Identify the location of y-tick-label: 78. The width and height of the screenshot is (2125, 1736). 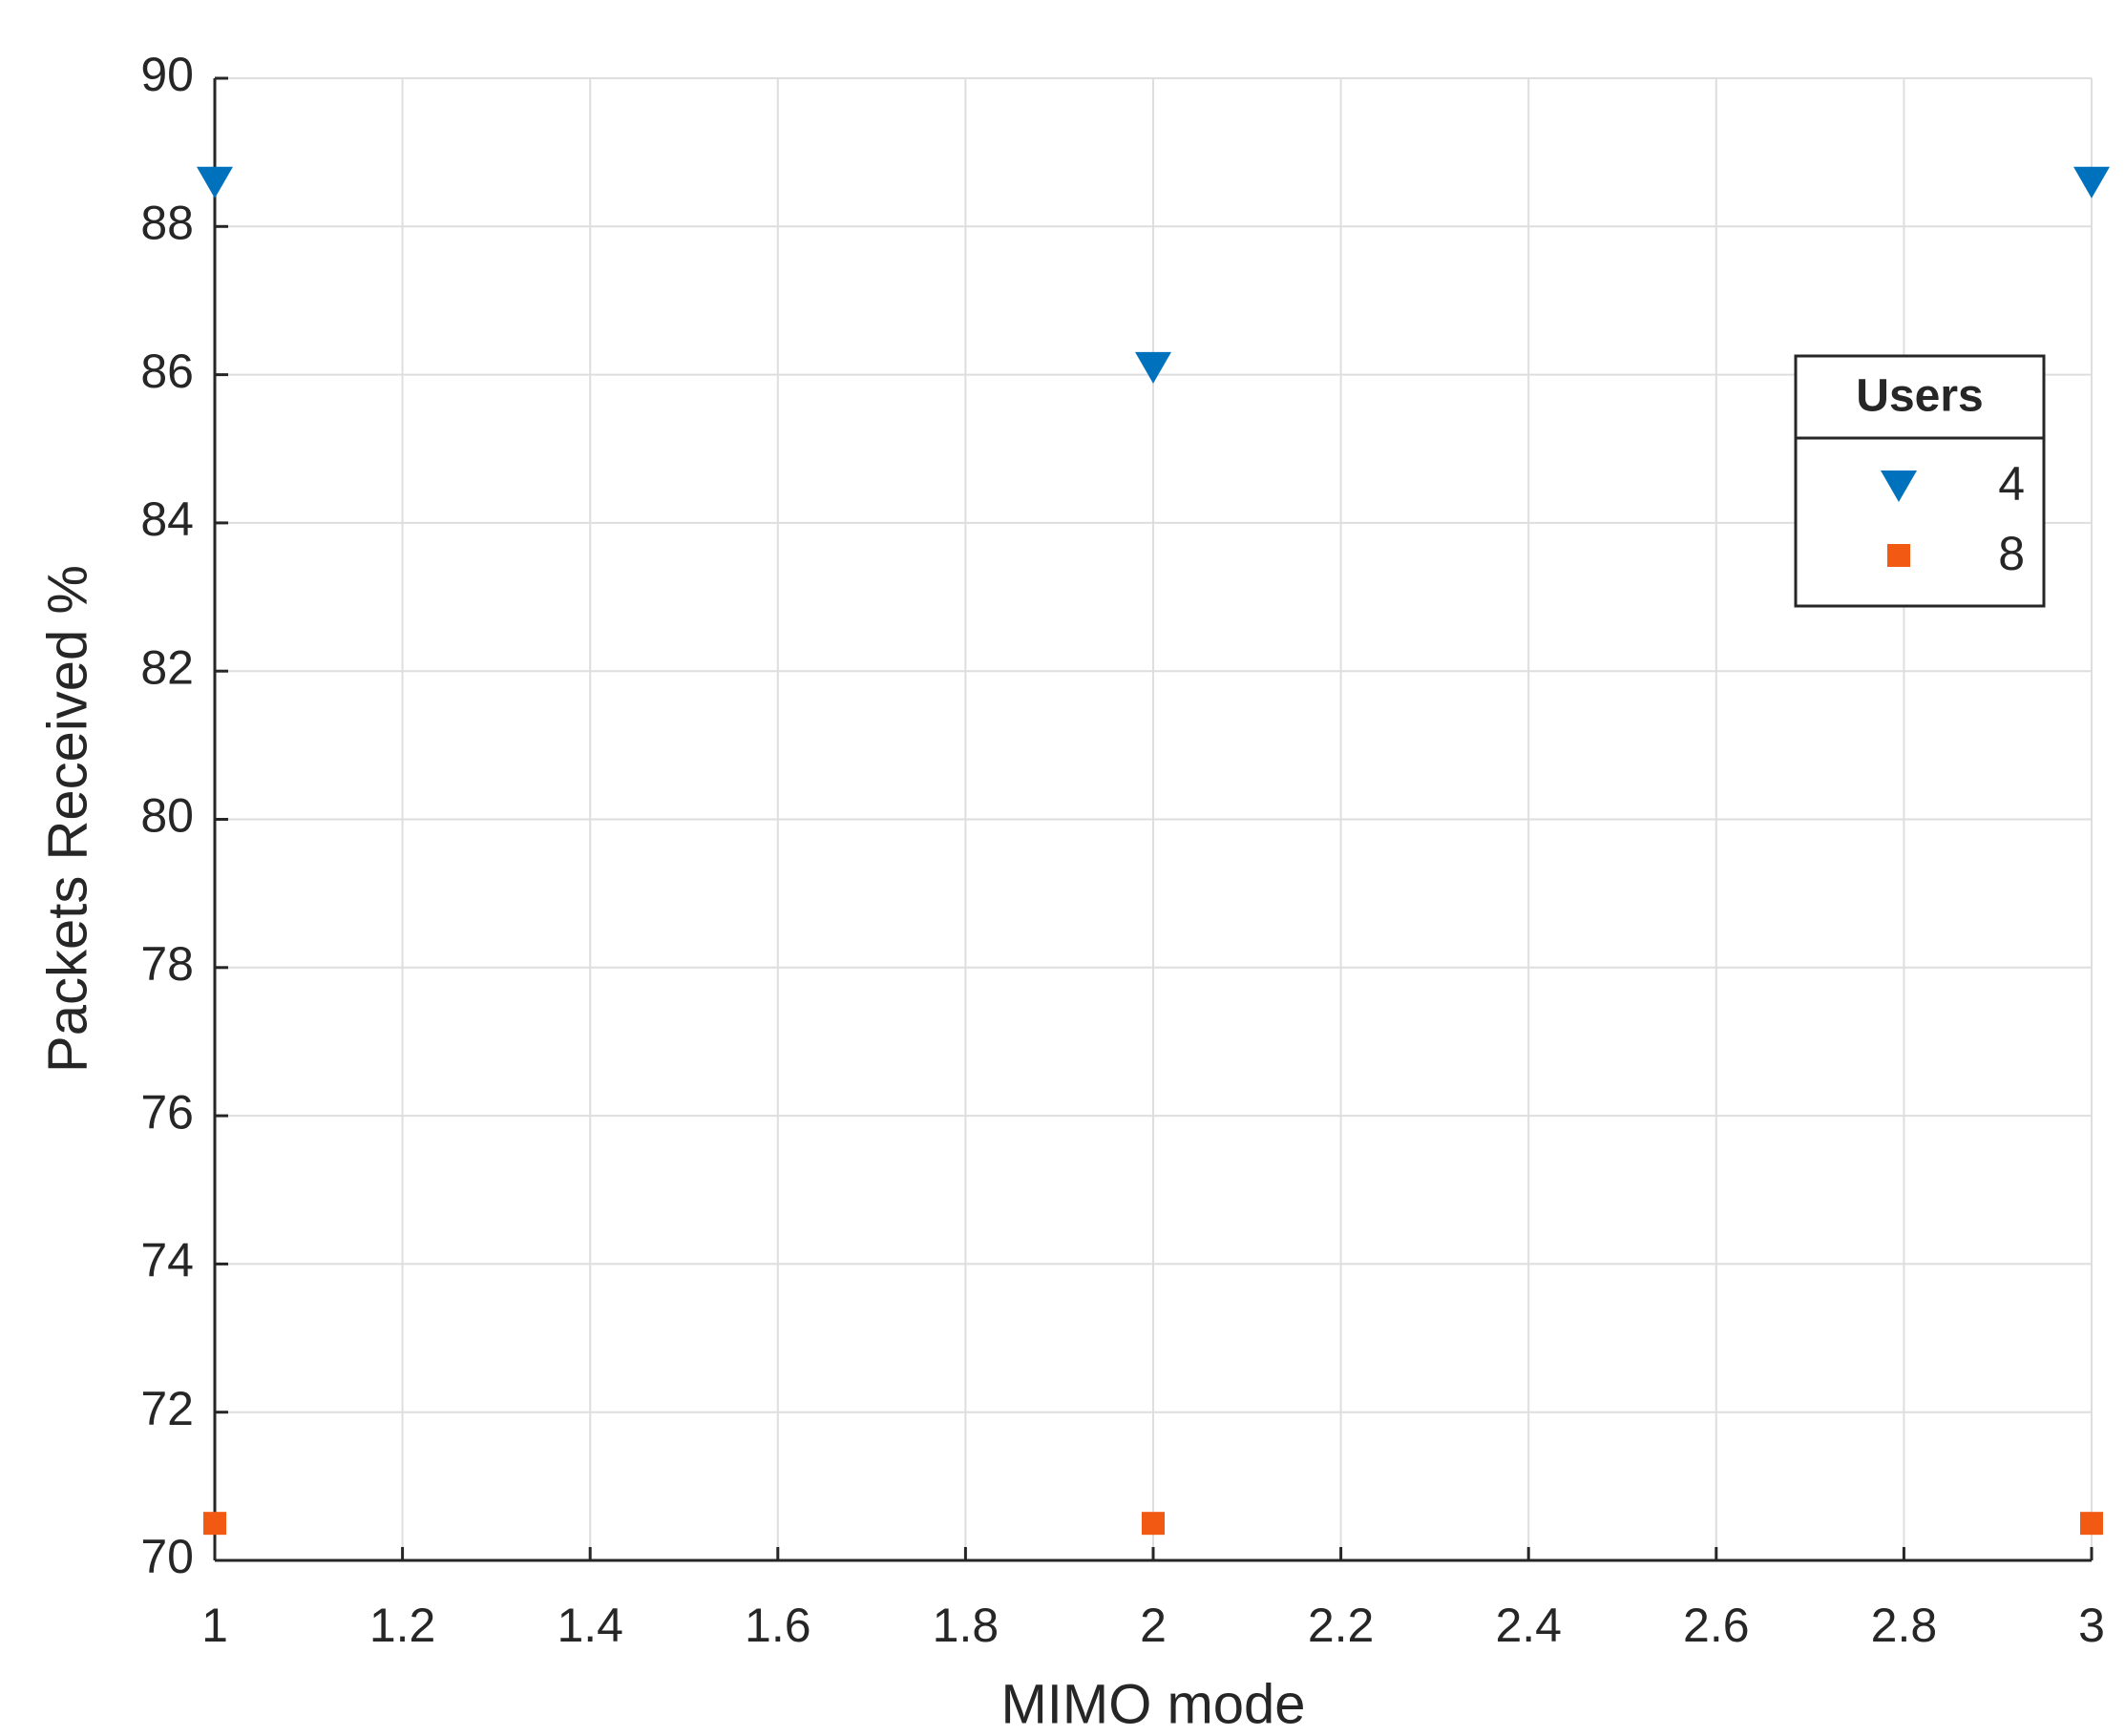
(167, 964).